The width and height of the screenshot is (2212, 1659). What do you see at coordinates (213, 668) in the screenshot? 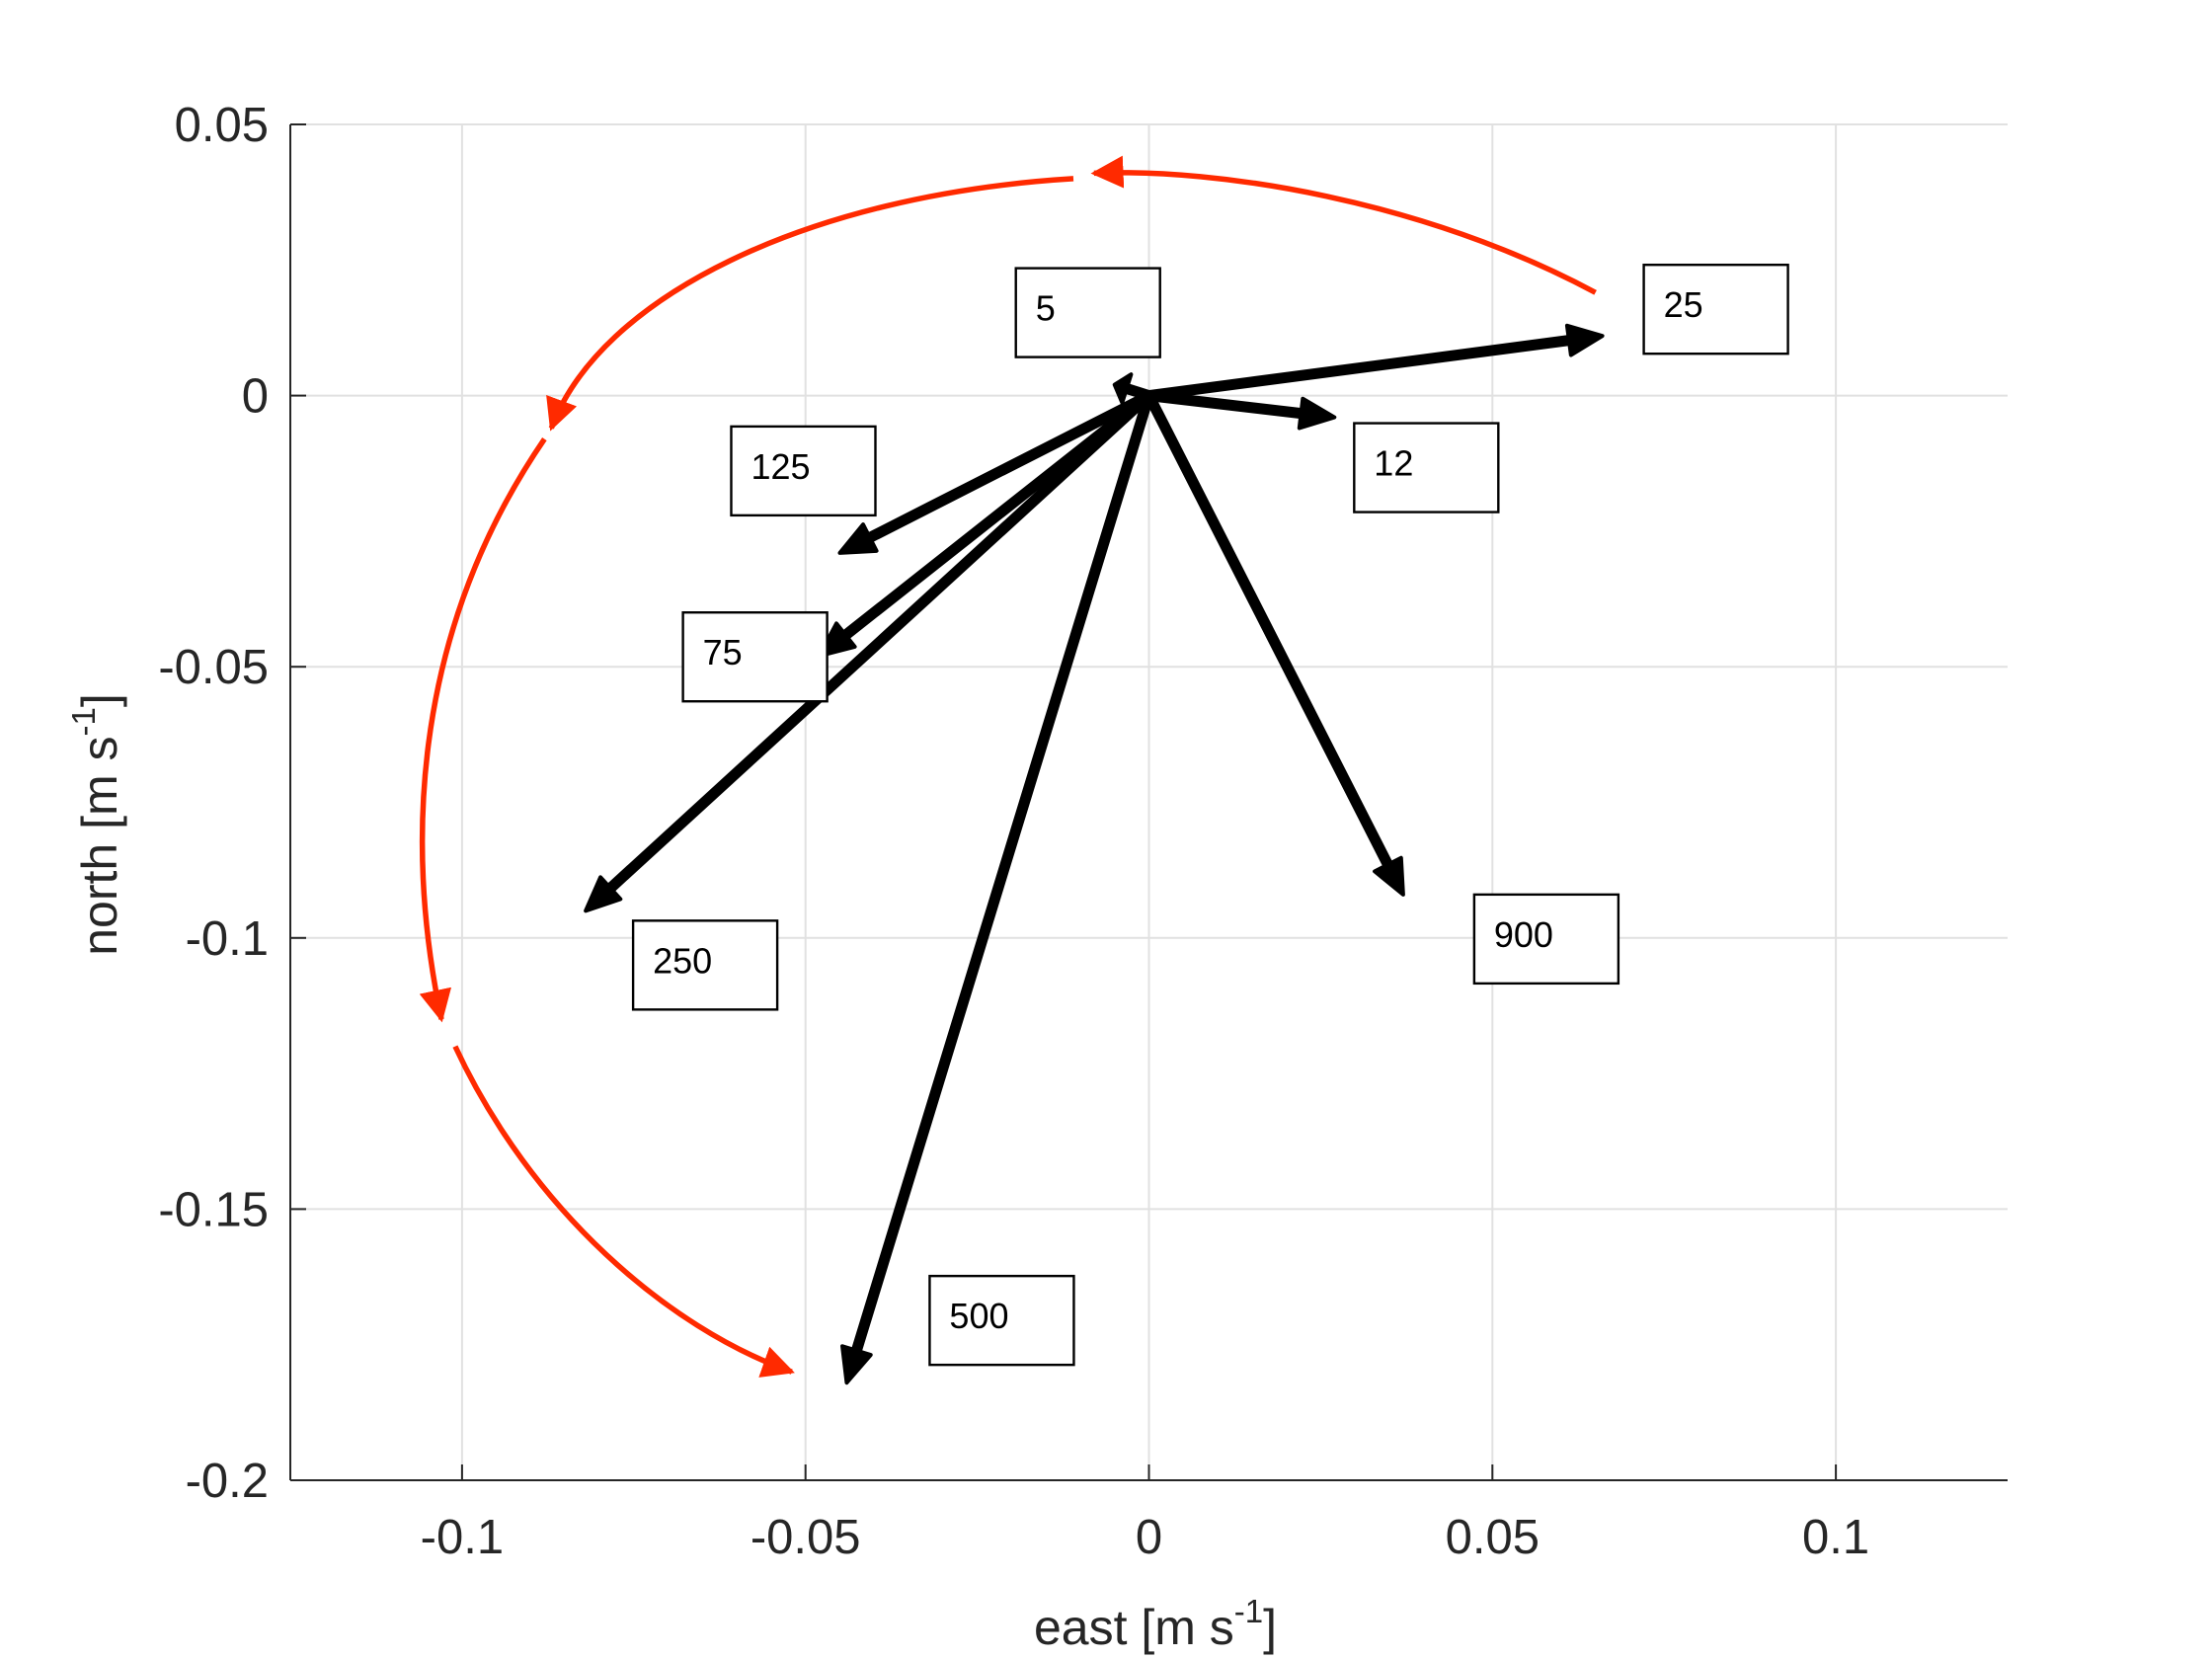
I see `y-tick-label: -0.05` at bounding box center [213, 668].